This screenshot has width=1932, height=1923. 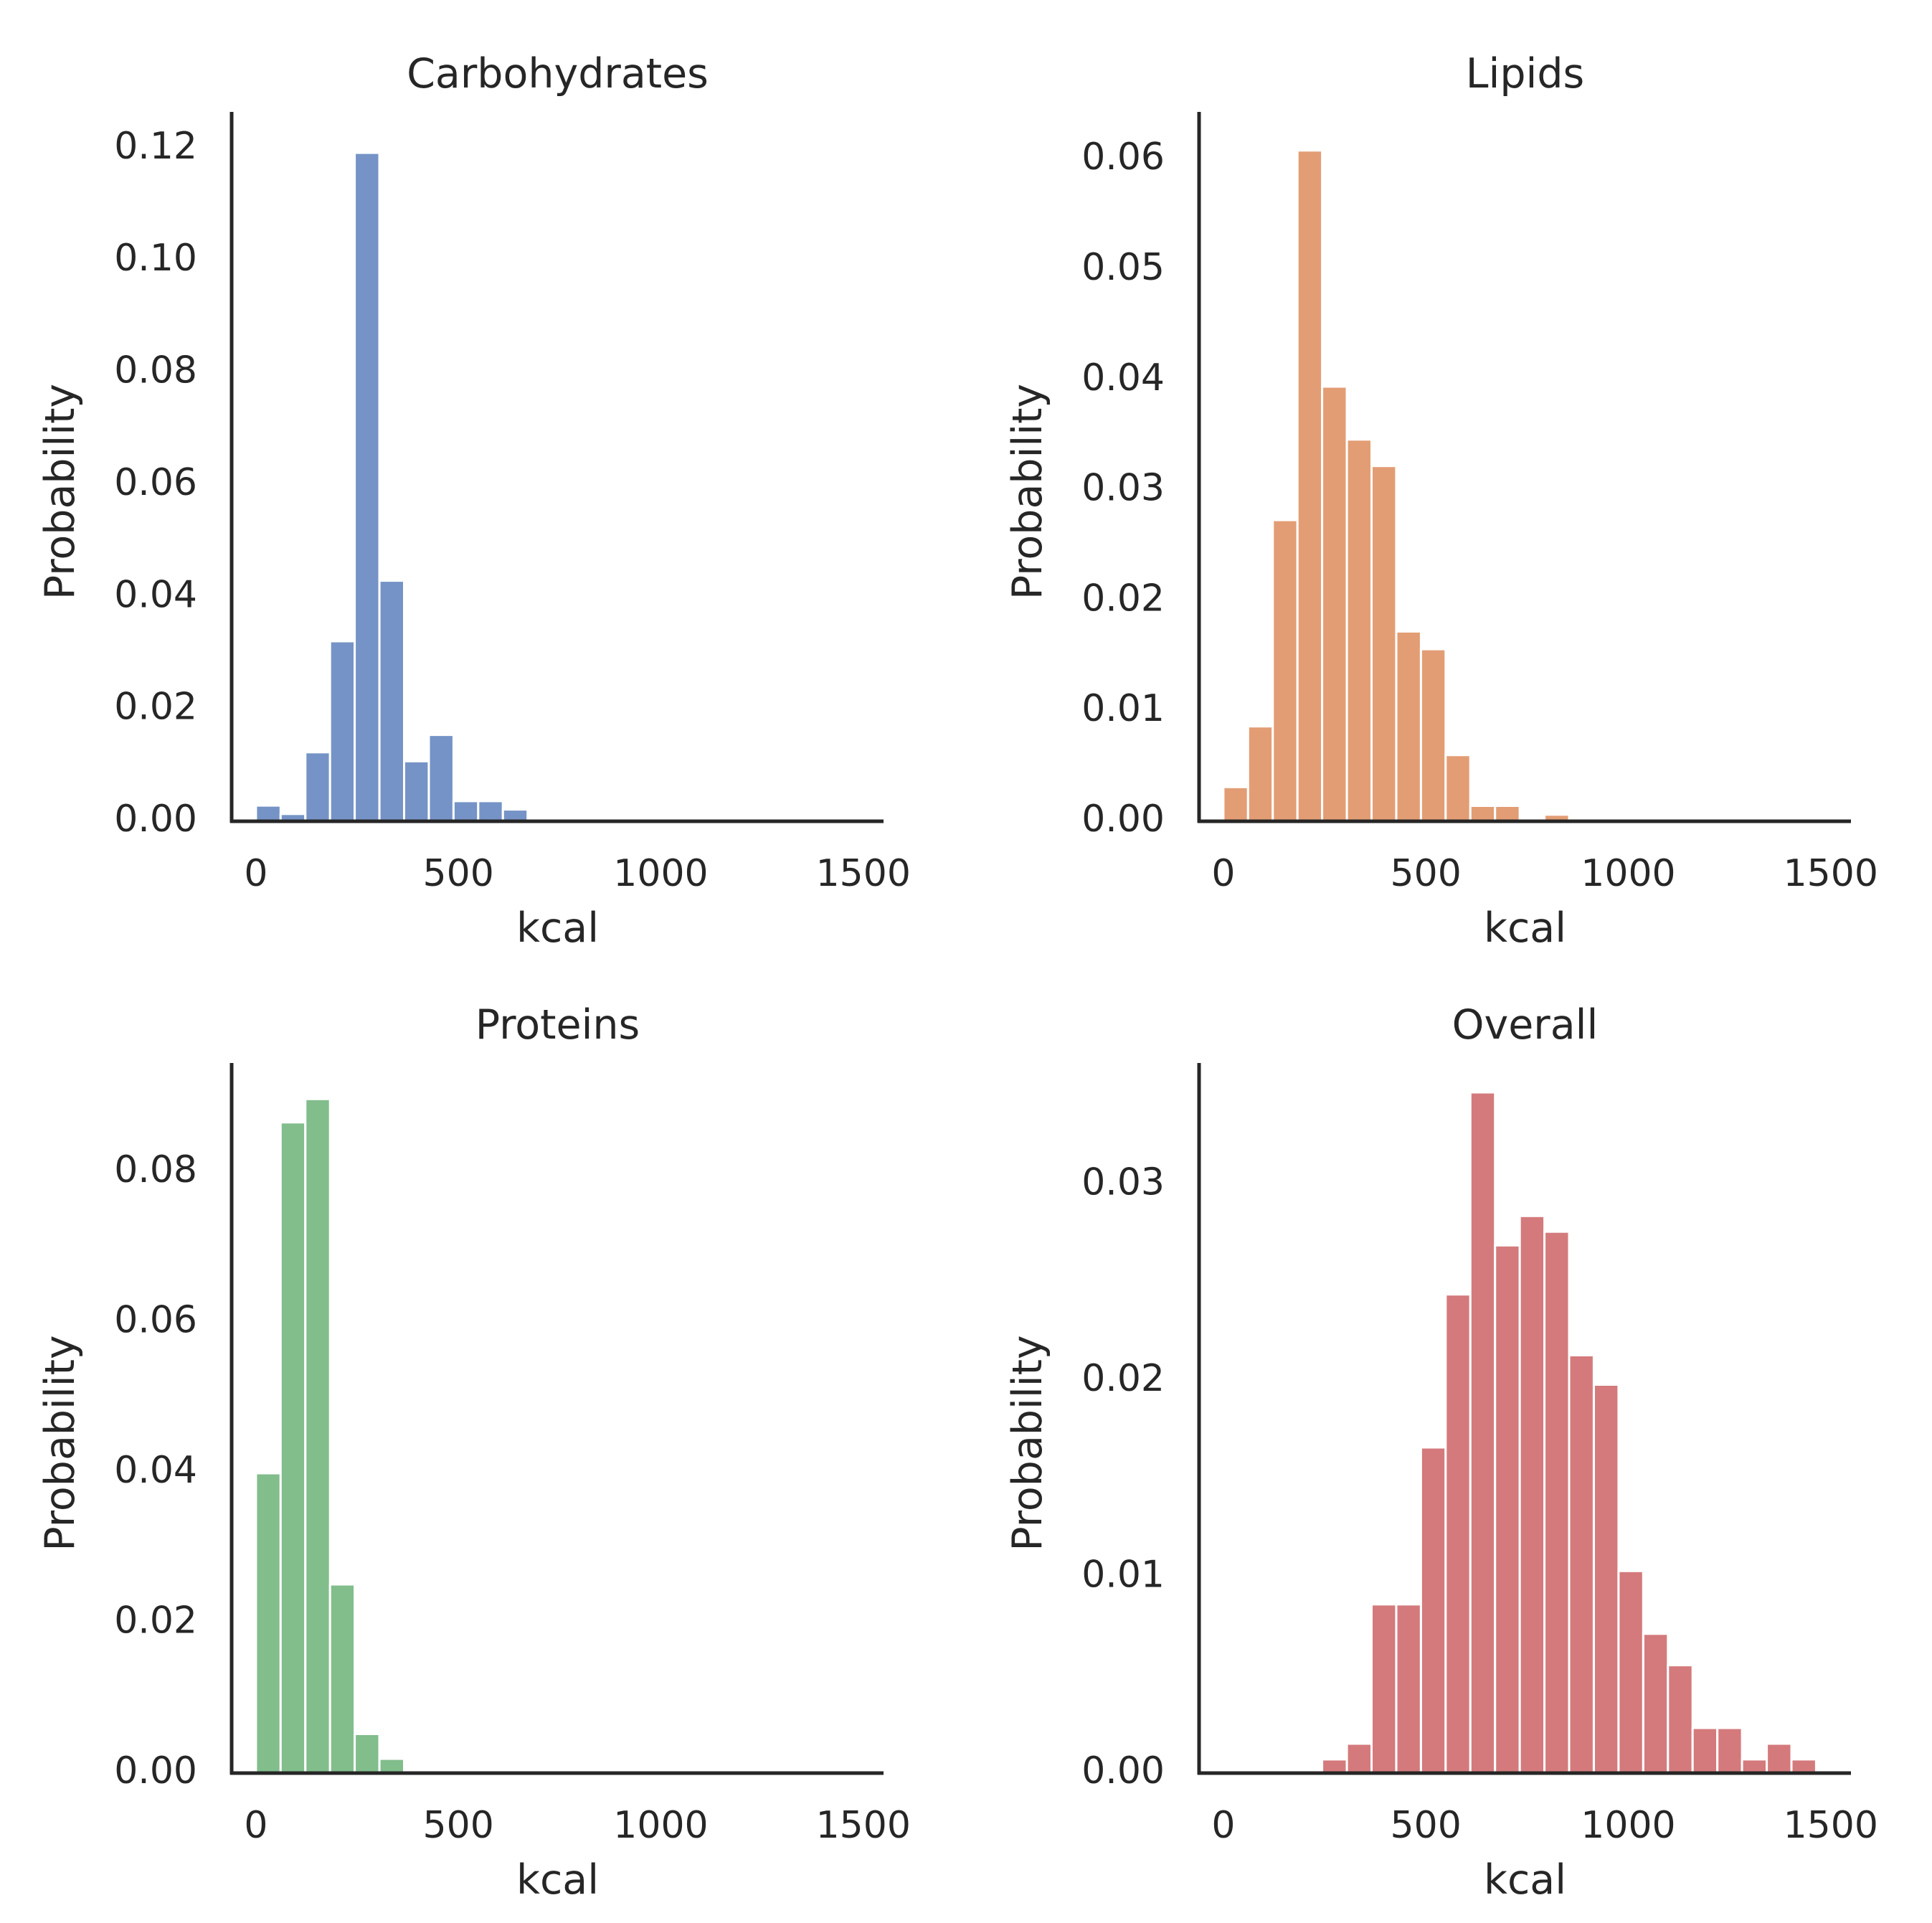 What do you see at coordinates (1123, 1770) in the screenshot?
I see `overall-y-tick-label: 0.00` at bounding box center [1123, 1770].